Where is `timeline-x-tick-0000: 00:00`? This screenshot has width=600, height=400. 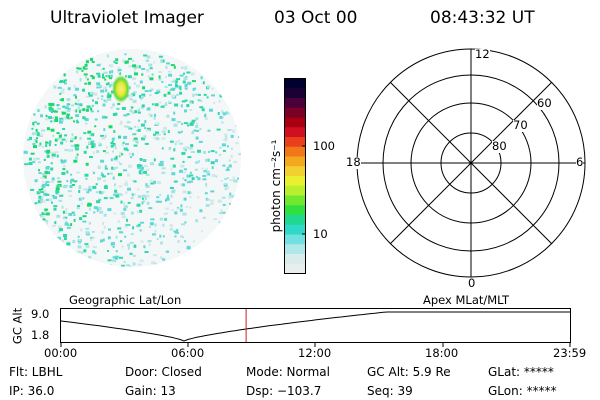 timeline-x-tick-0000: 00:00 is located at coordinates (61, 353).